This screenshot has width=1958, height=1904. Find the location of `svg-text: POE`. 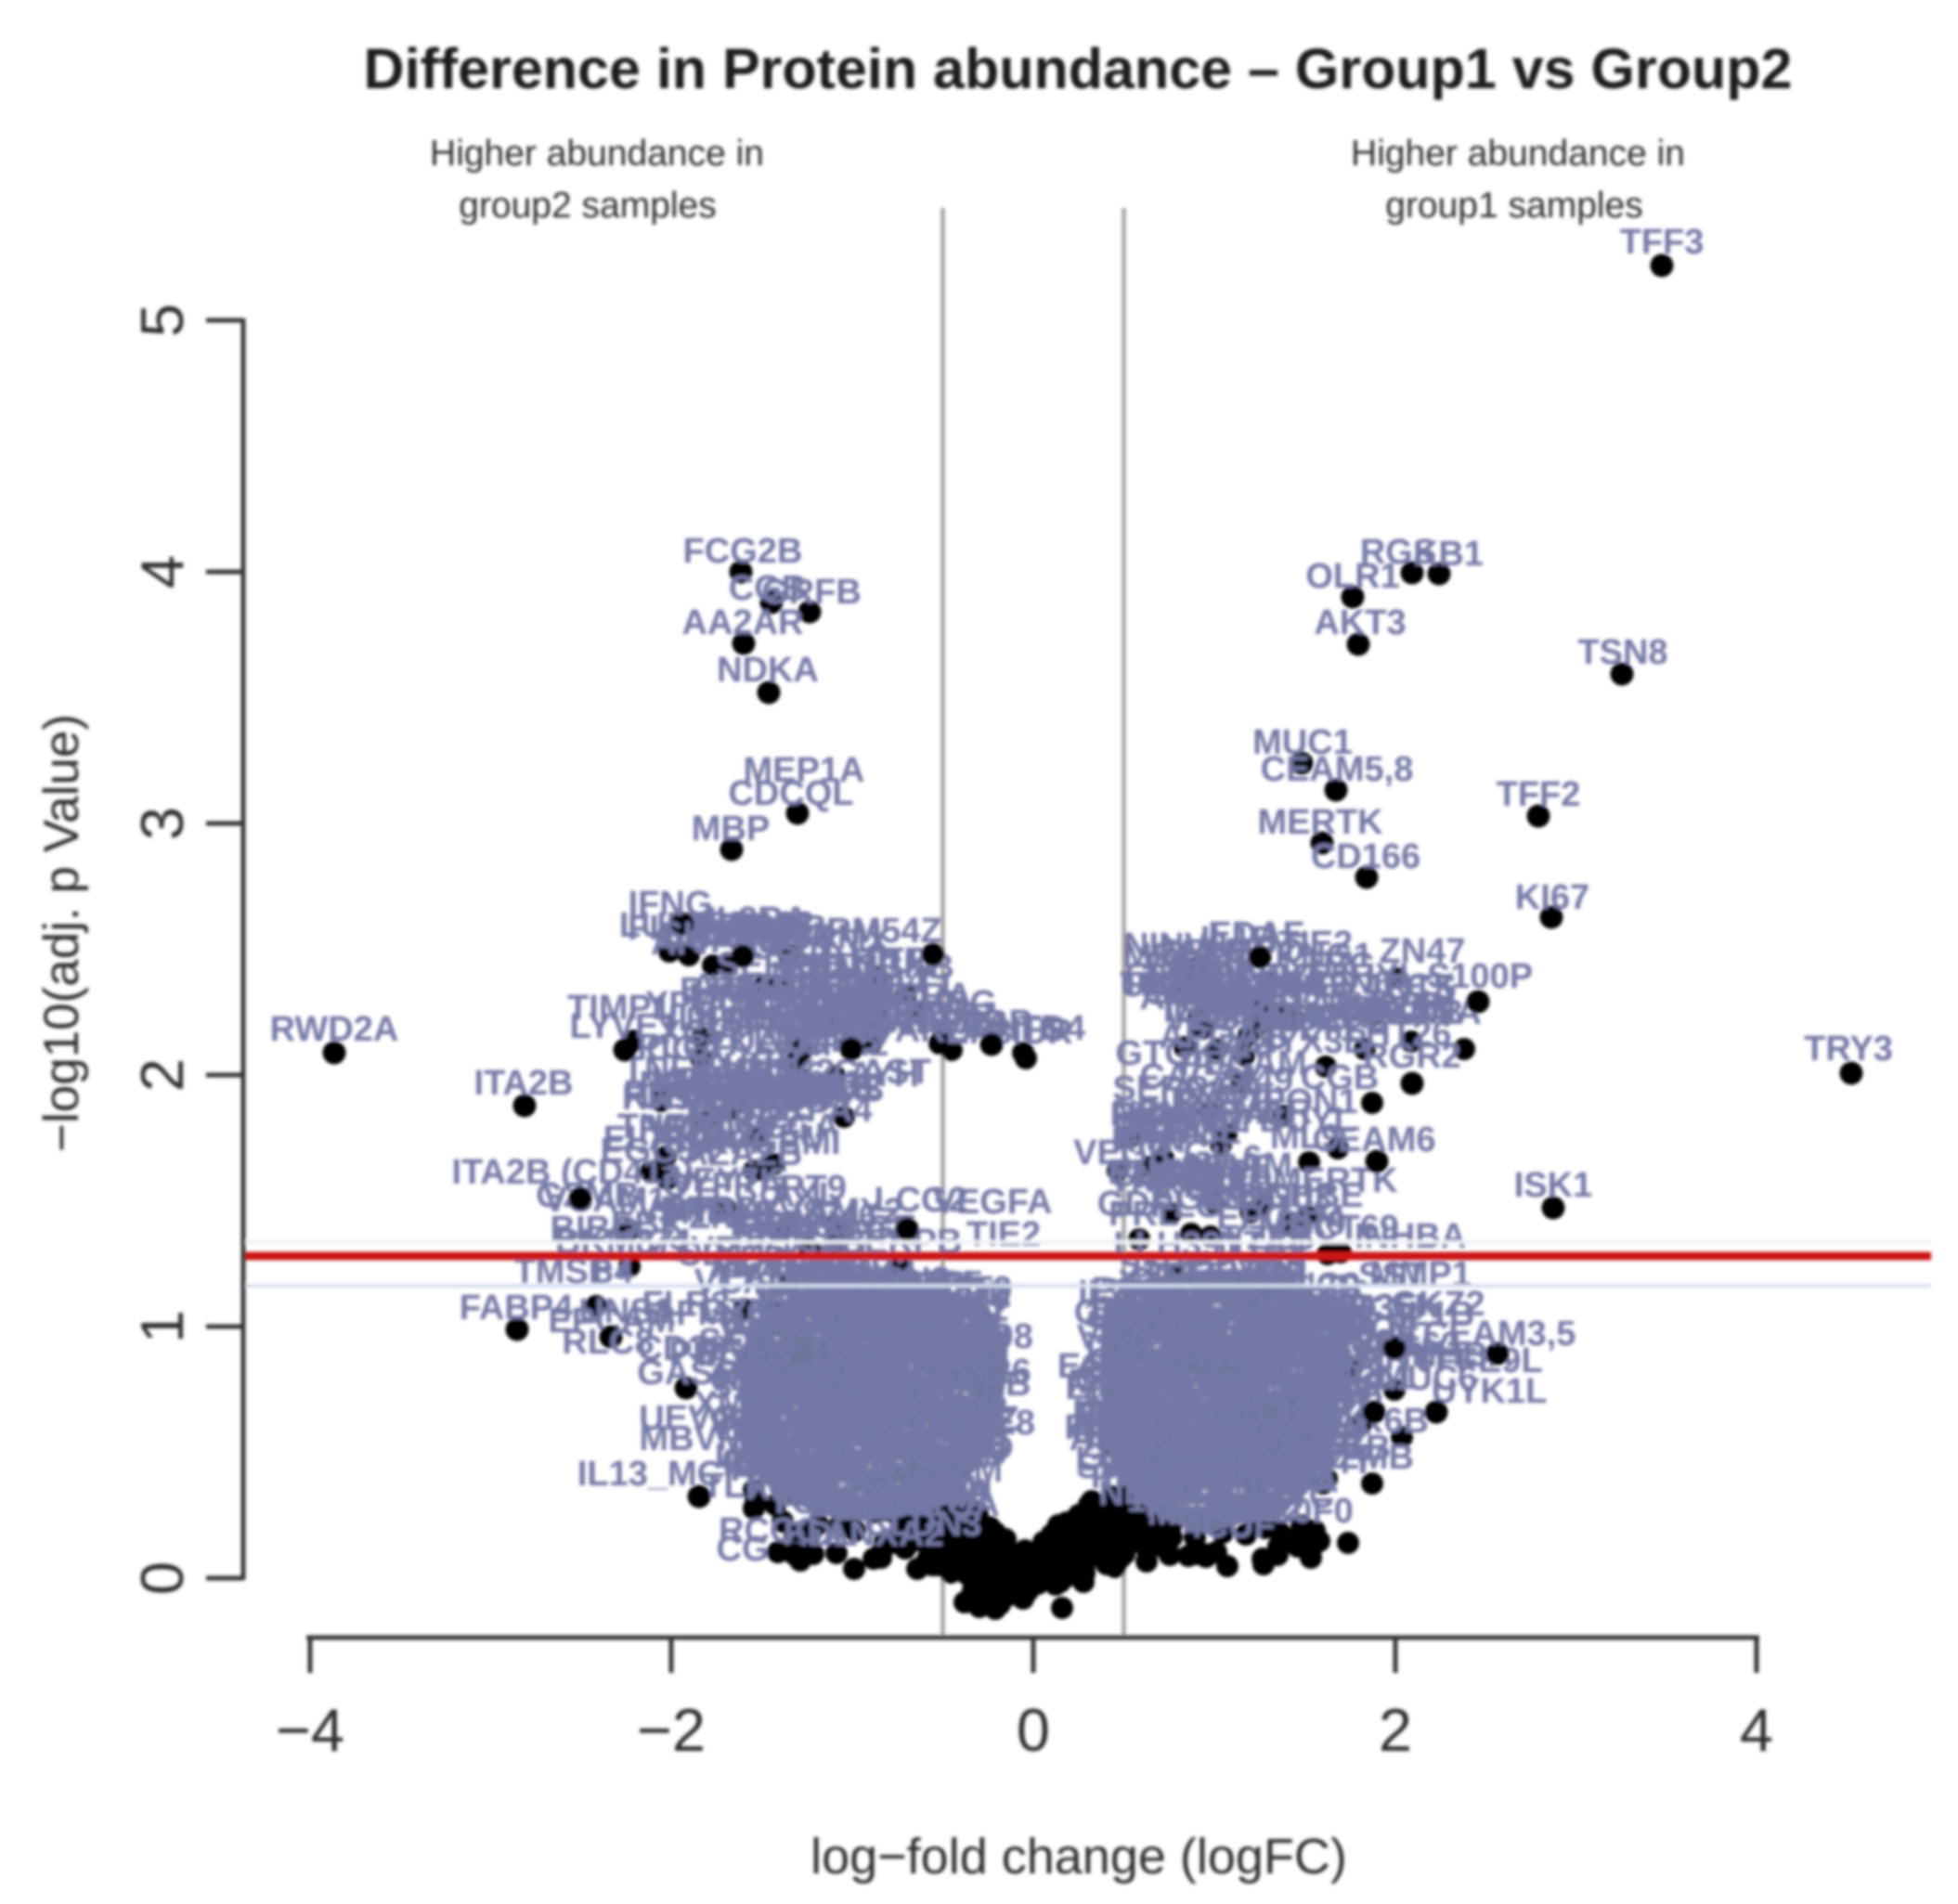

svg-text: POE is located at coordinates (1383, 1329).